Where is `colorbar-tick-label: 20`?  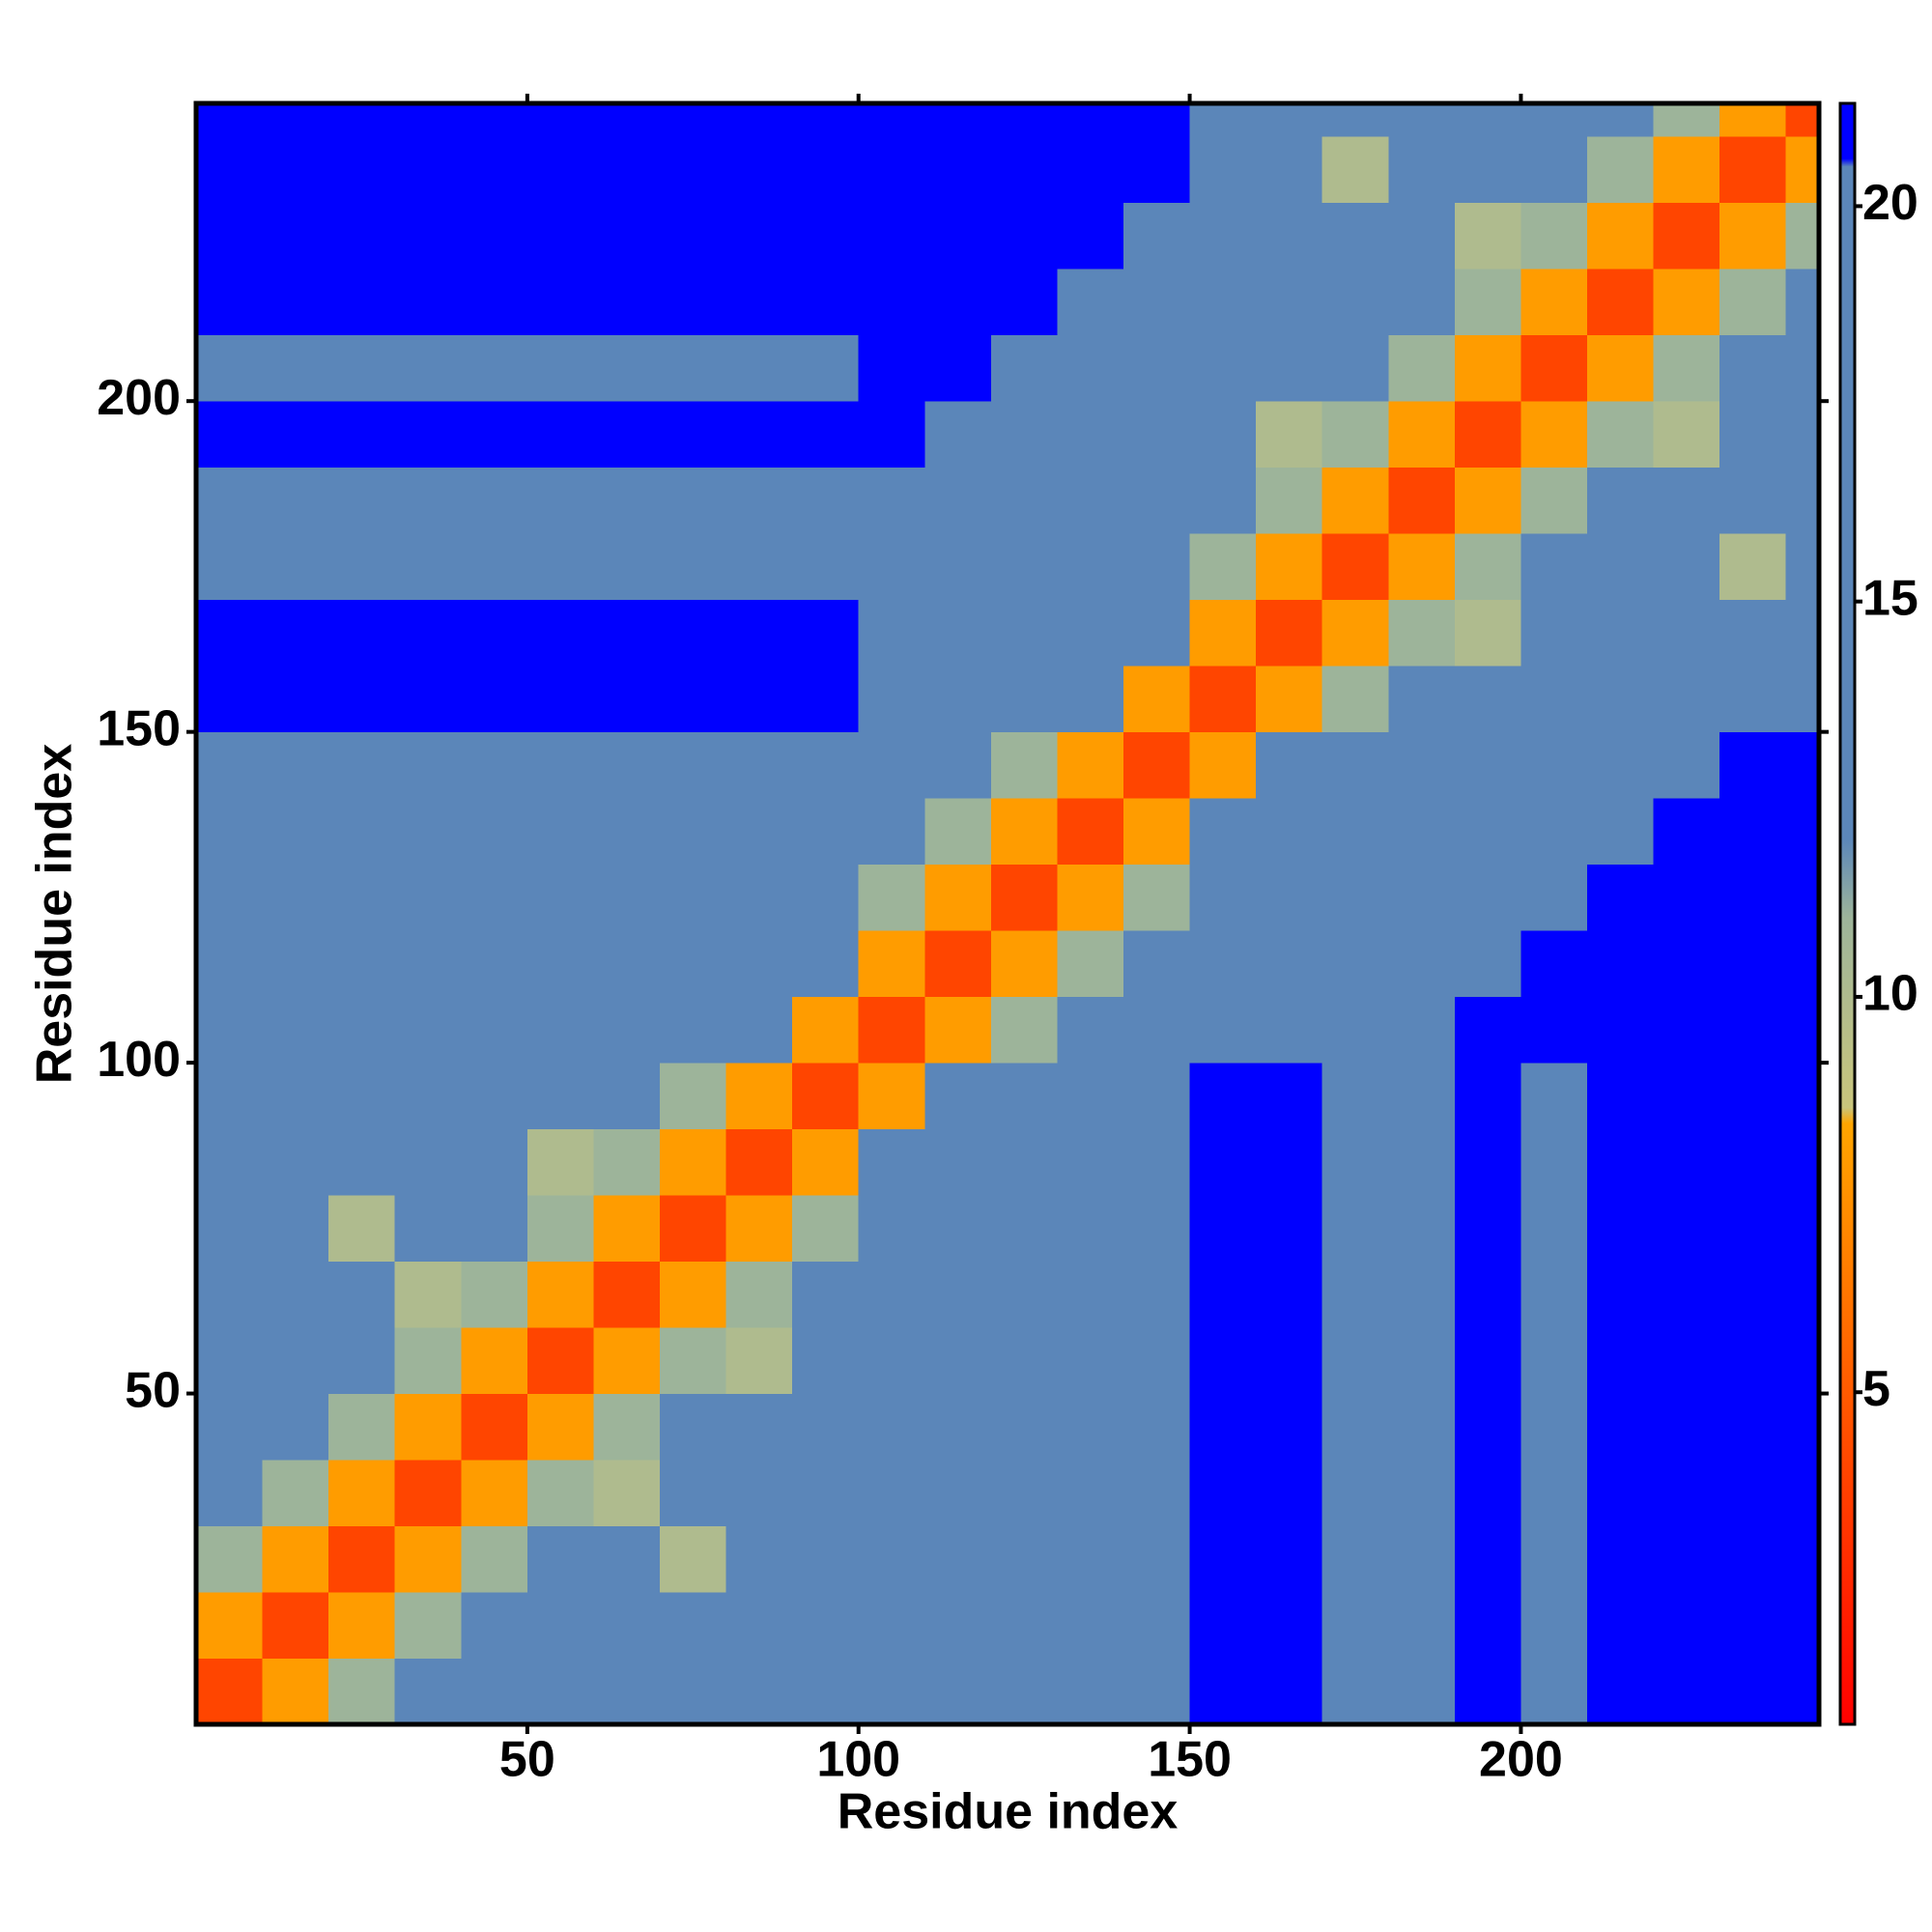 colorbar-tick-label: 20 is located at coordinates (1890, 203).